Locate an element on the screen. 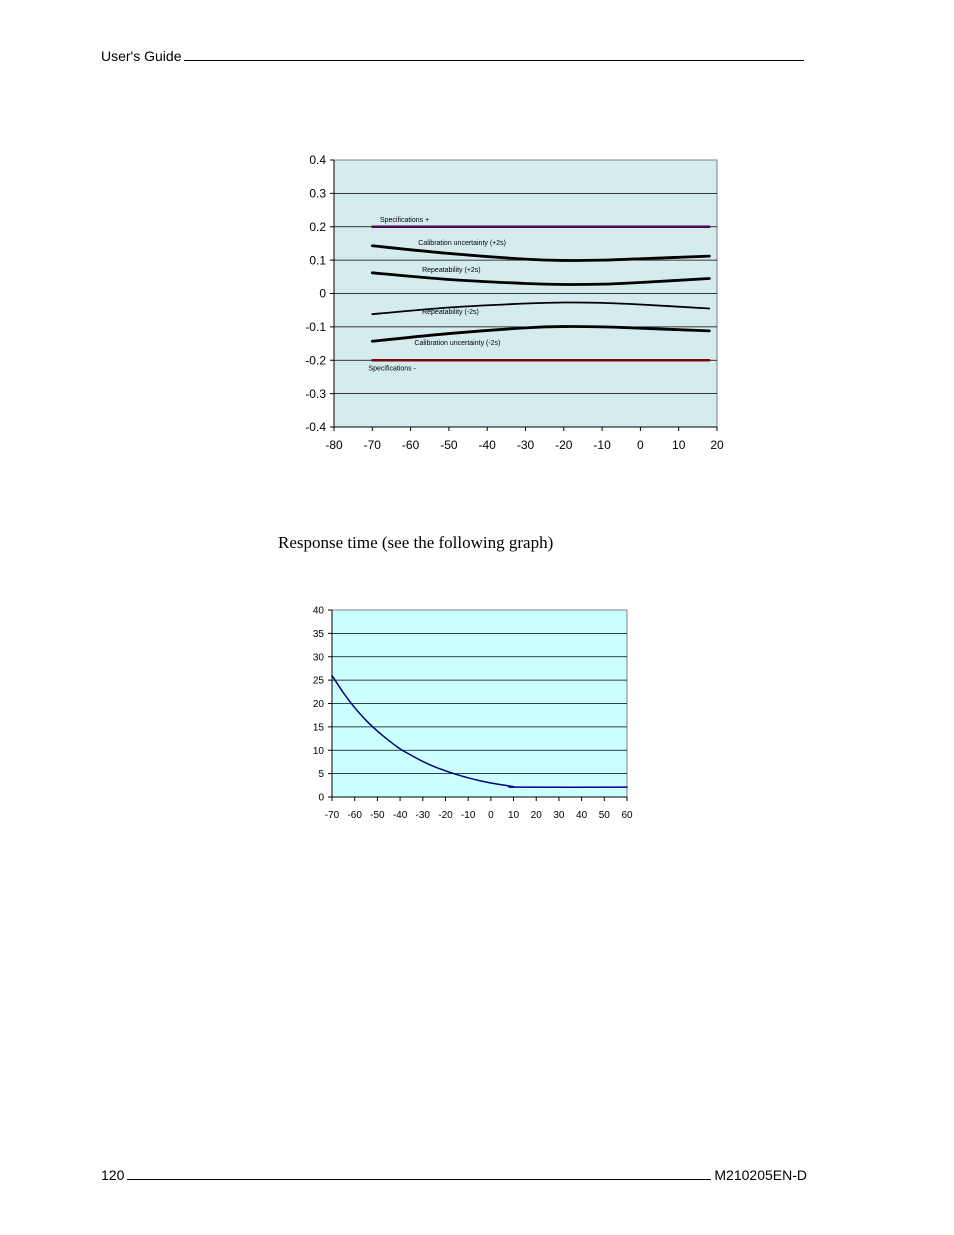  y-tick-label: 10 is located at coordinates (319, 751).